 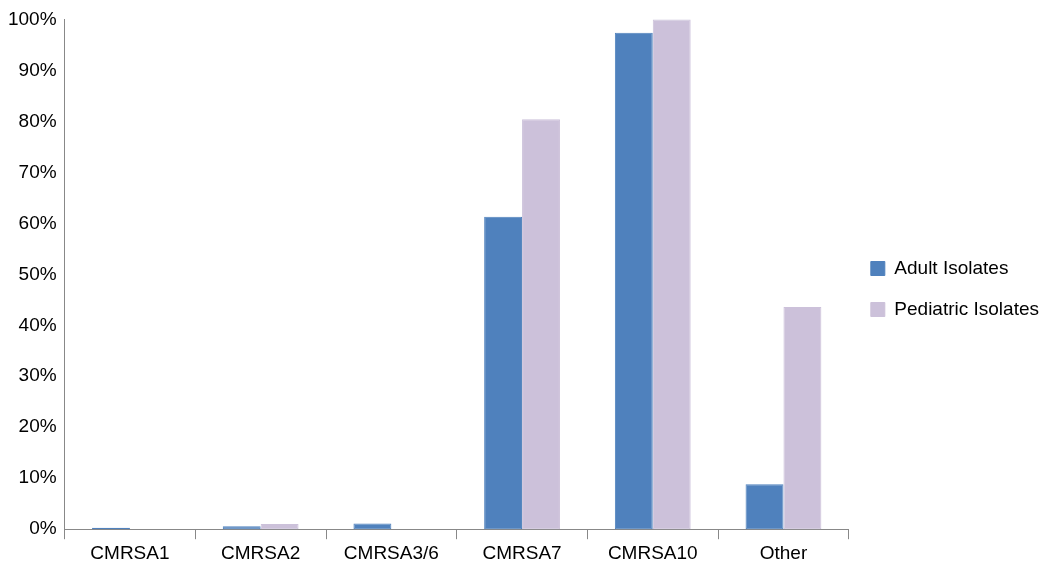 I want to click on legend-label: Pediatric Isolates, so click(x=967, y=308).